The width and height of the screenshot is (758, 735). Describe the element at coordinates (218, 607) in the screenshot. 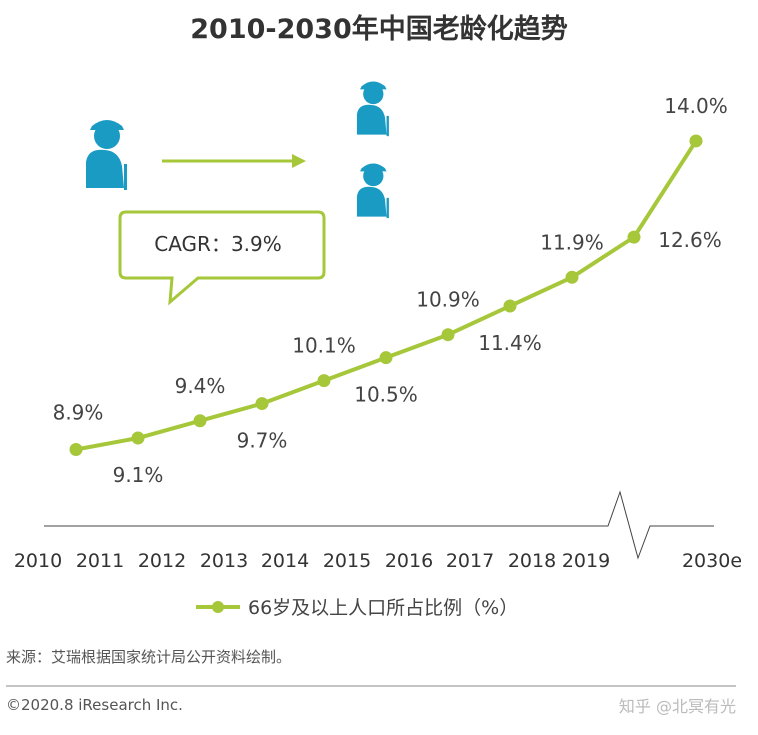

I see `legend-marker` at that location.